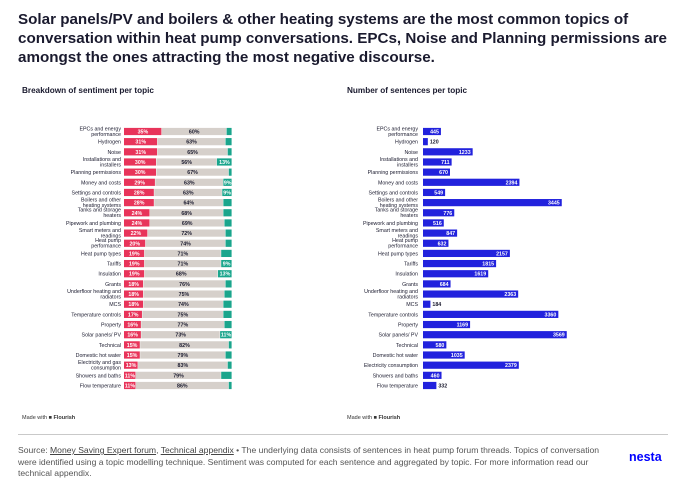 This screenshot has height=492, width=680. Describe the element at coordinates (374, 418) in the screenshot. I see `made-with-flourish-right: Made with ■ Flourish` at that location.